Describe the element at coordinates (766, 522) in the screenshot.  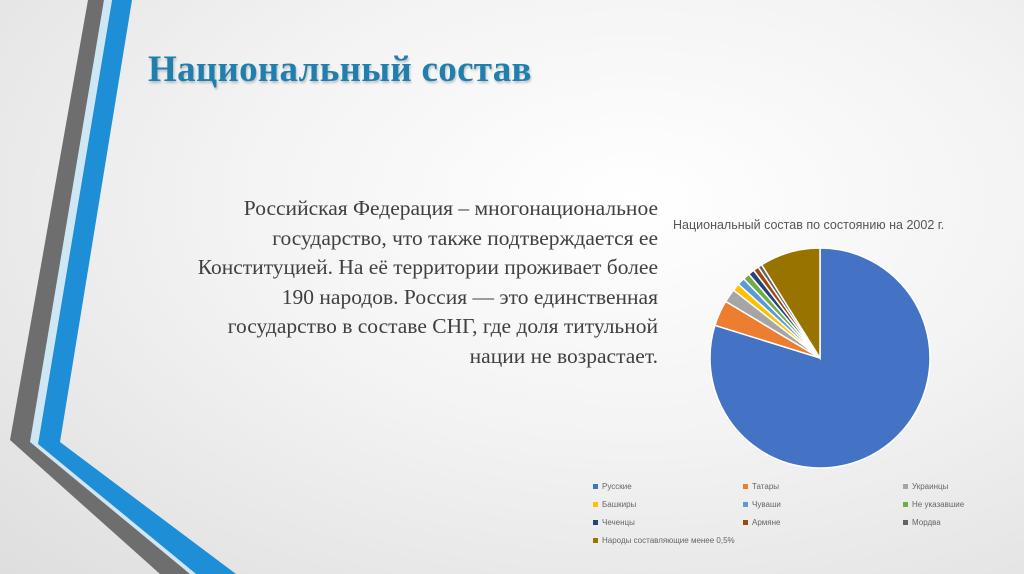
I see `legend-label: Армяне` at that location.